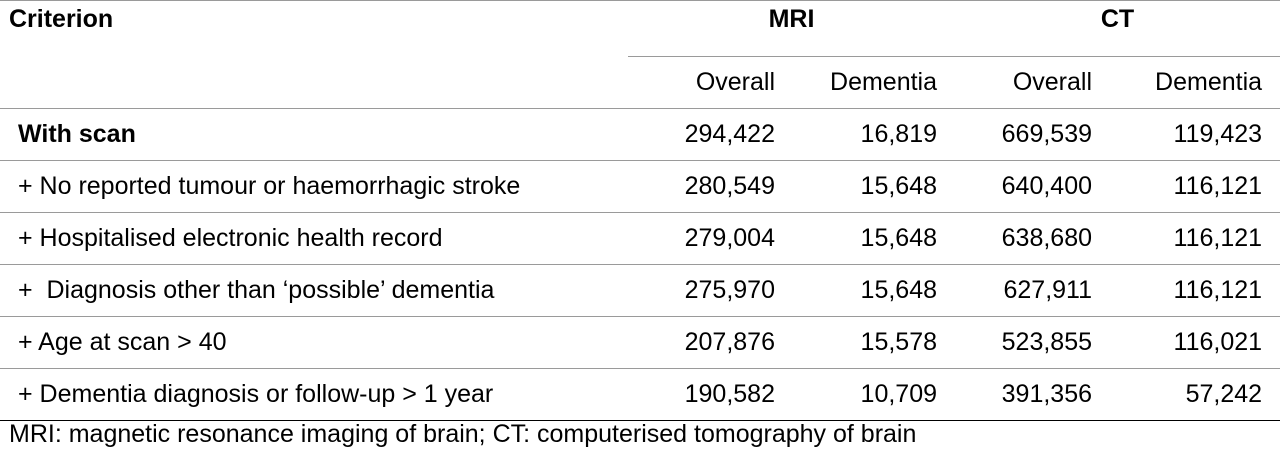 This screenshot has width=1280, height=451. What do you see at coordinates (874, 134) in the screenshot?
I see `mri-dementia-value: 16,819` at bounding box center [874, 134].